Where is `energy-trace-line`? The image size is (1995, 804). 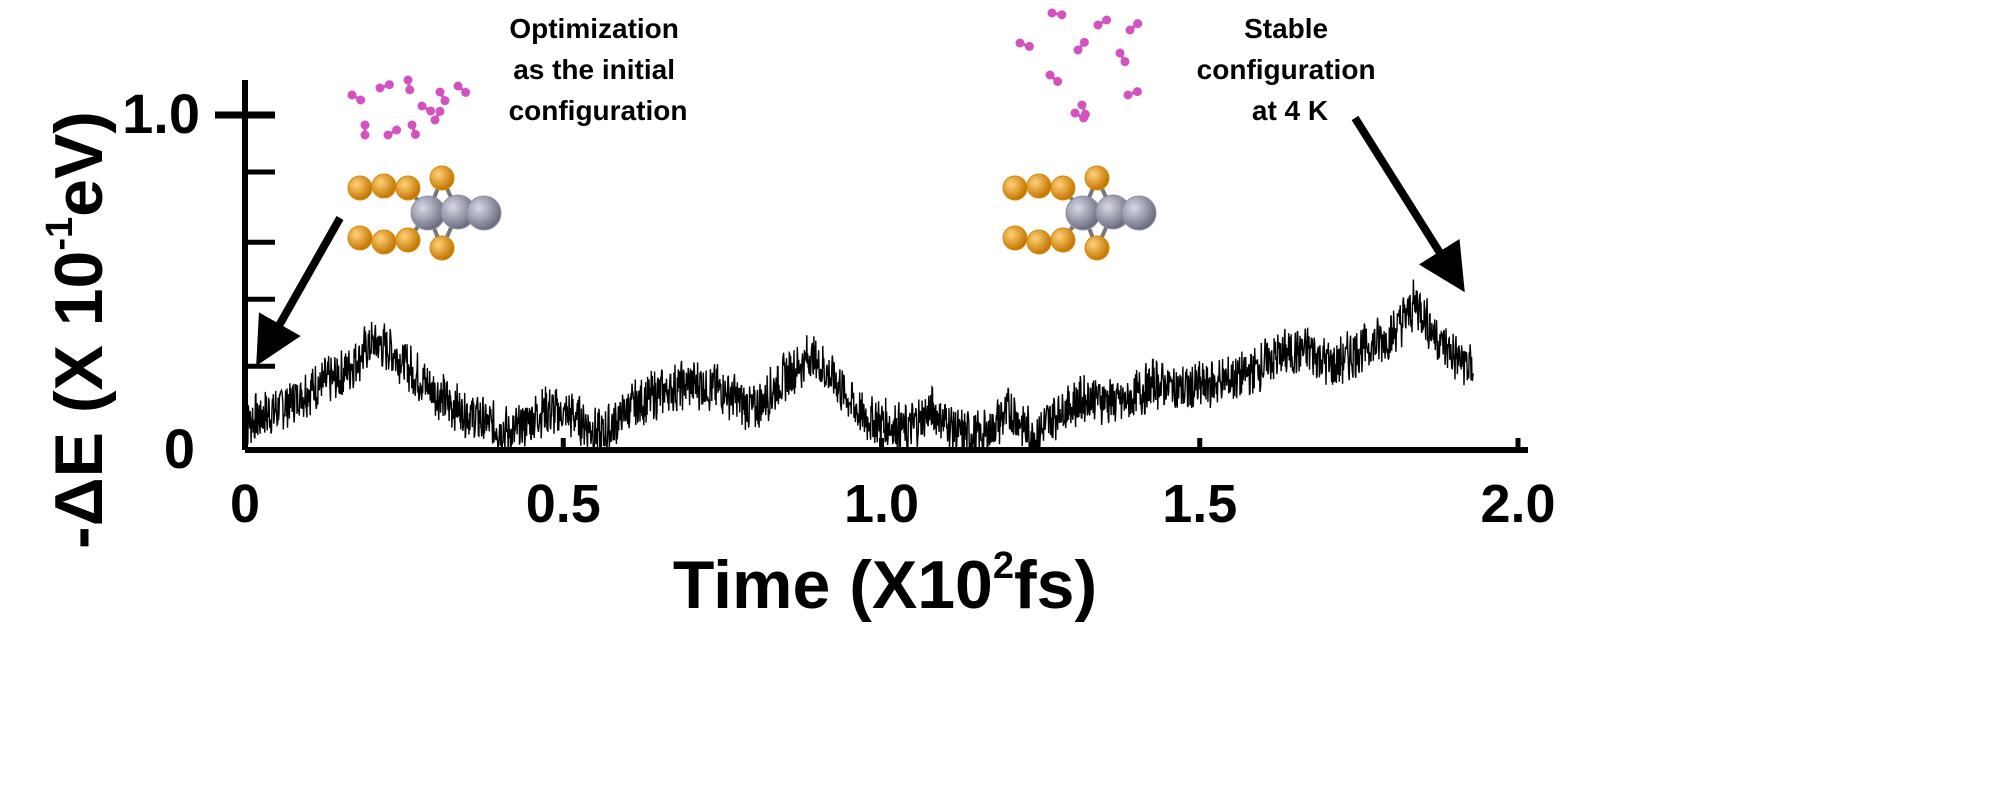
energy-trace-line is located at coordinates (859, 366).